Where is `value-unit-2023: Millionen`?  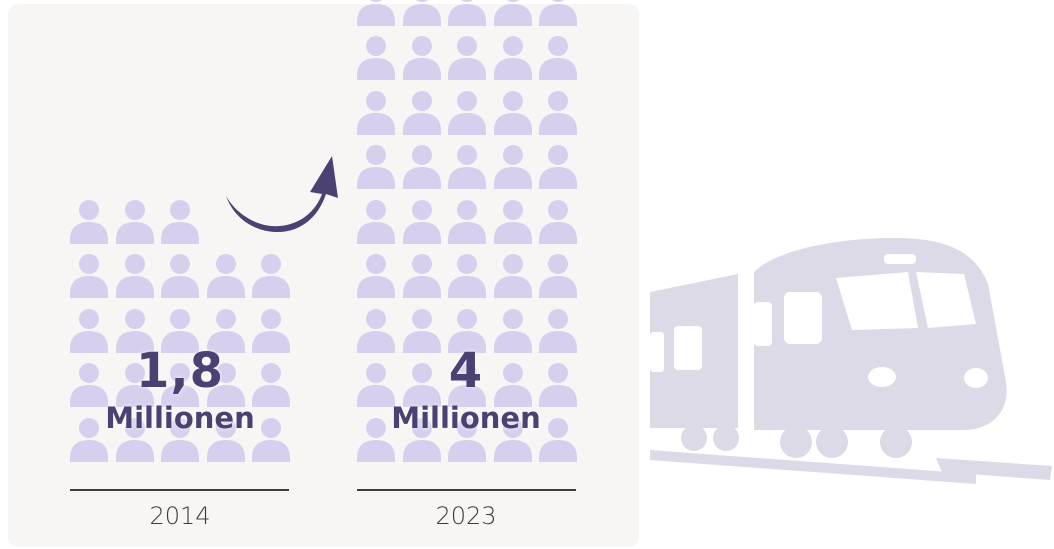
value-unit-2023: Millionen is located at coordinates (466, 418).